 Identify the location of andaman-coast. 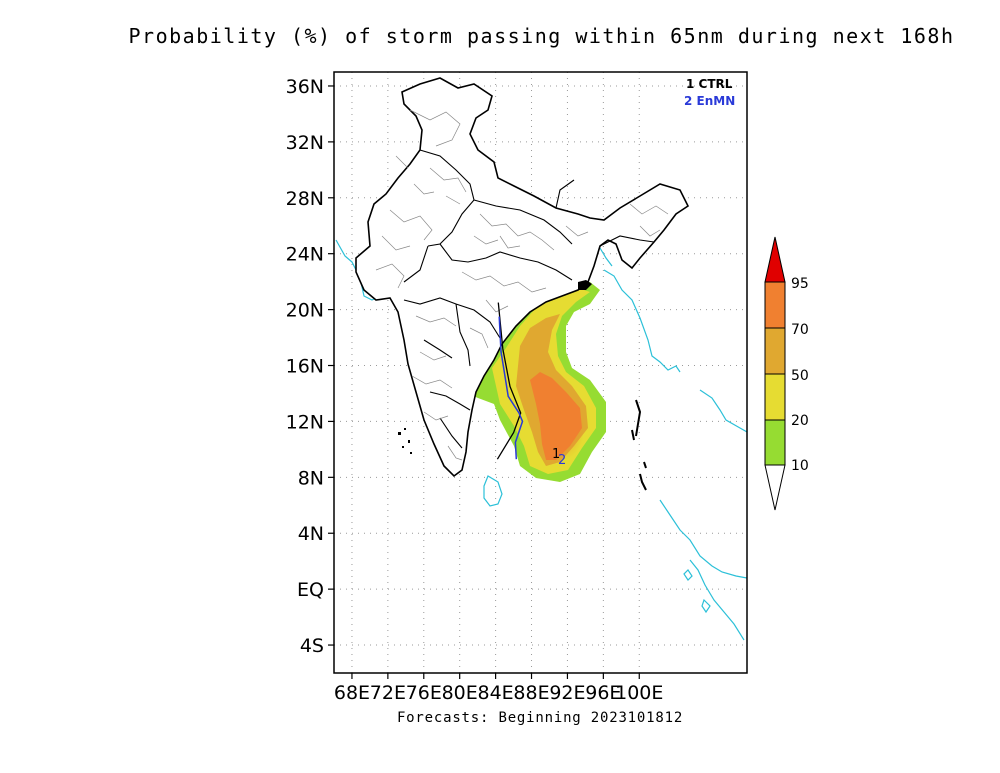
(723, 411).